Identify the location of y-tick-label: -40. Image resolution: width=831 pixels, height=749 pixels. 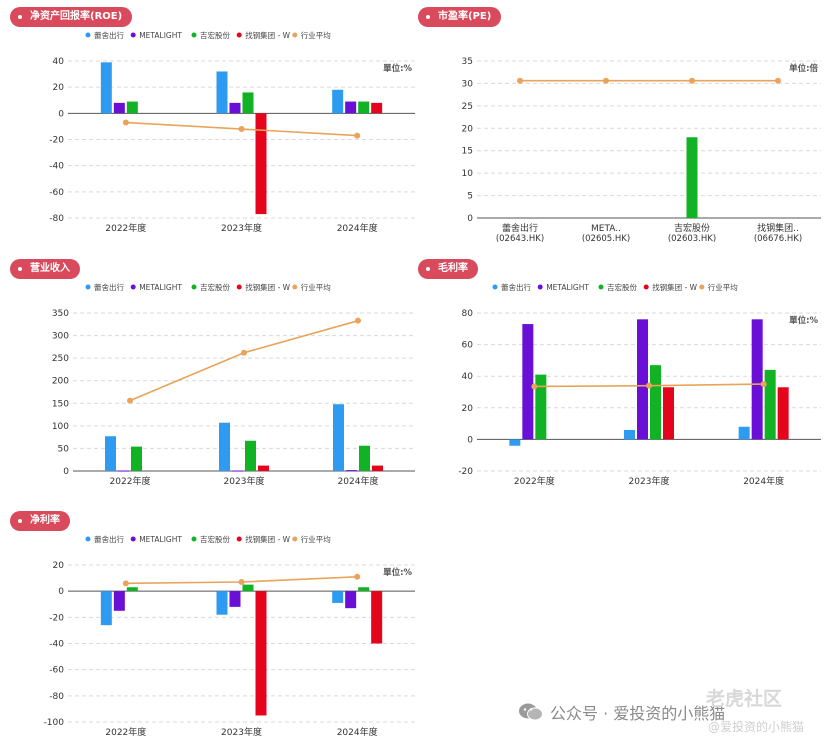
(56, 167).